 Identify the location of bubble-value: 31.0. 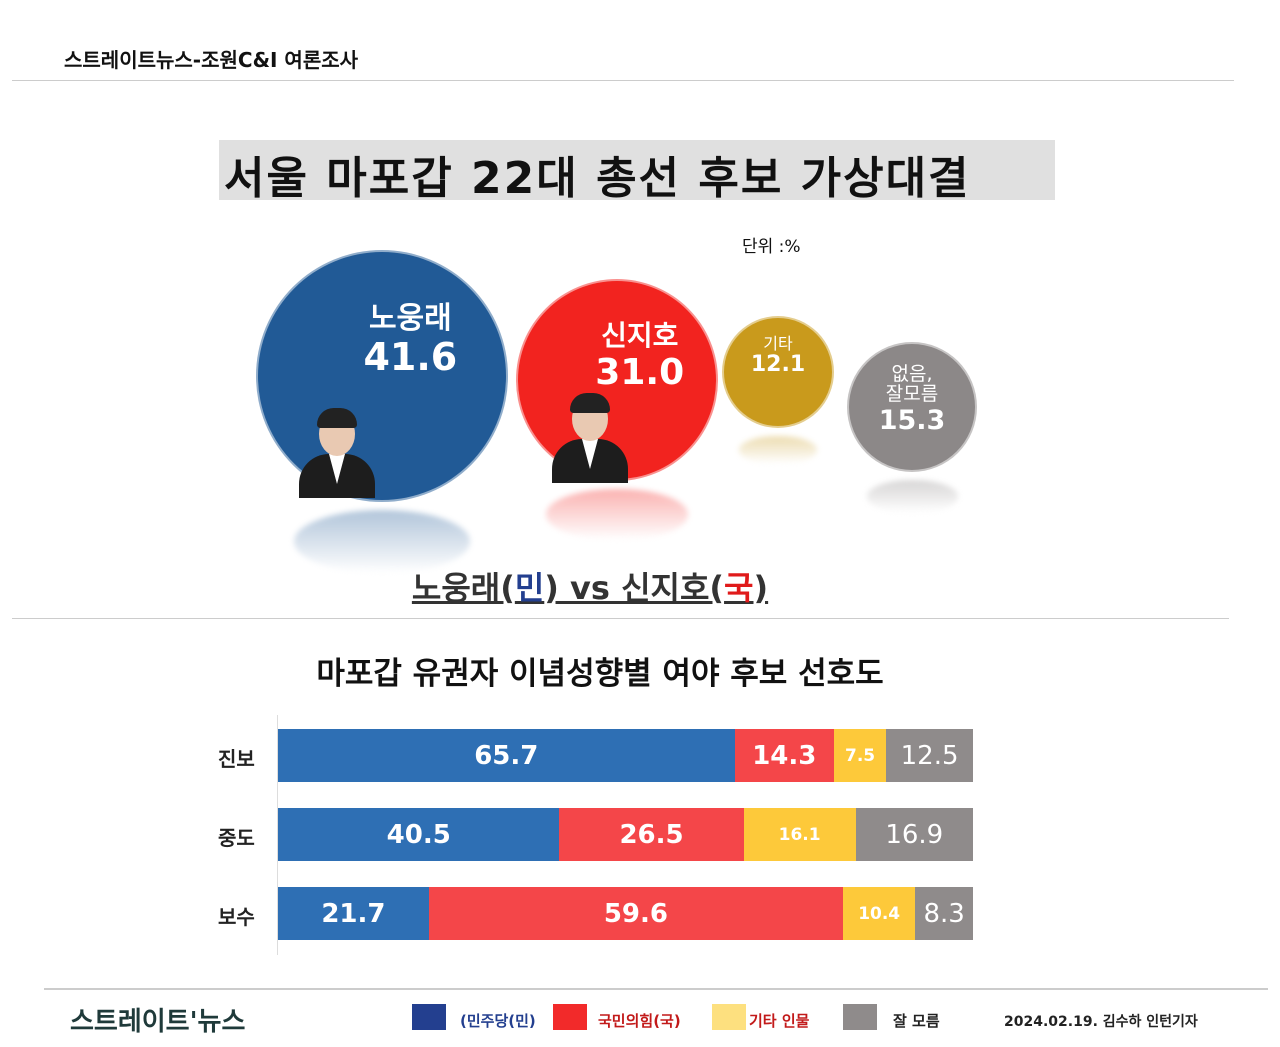
(640, 373).